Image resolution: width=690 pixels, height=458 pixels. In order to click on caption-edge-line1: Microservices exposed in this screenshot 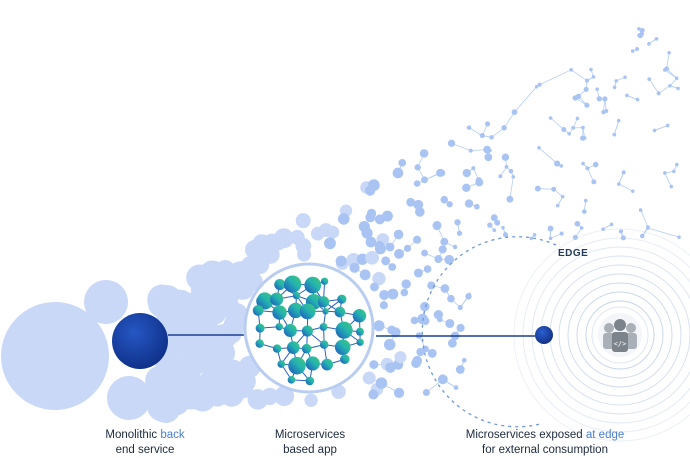, I will do `click(526, 435)`.